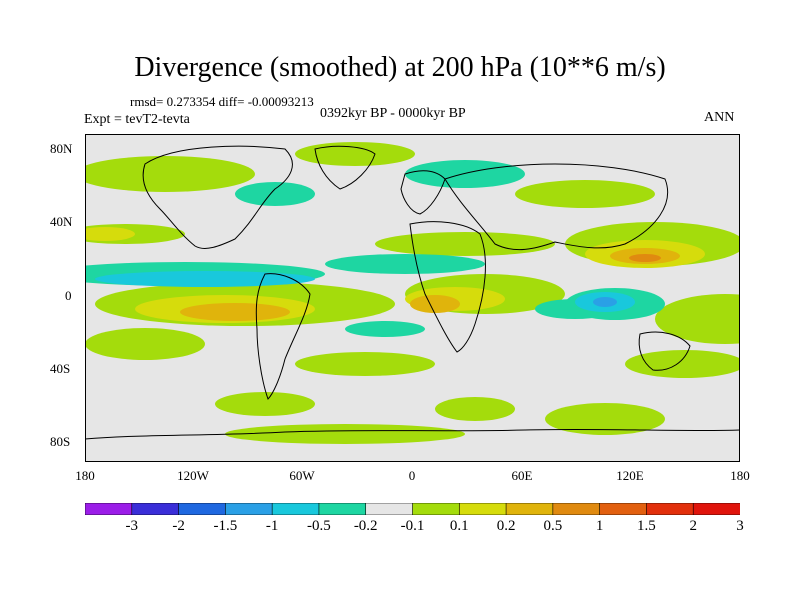  What do you see at coordinates (137, 119) in the screenshot?
I see `experiment-label: Expt = tevT2-tevta` at bounding box center [137, 119].